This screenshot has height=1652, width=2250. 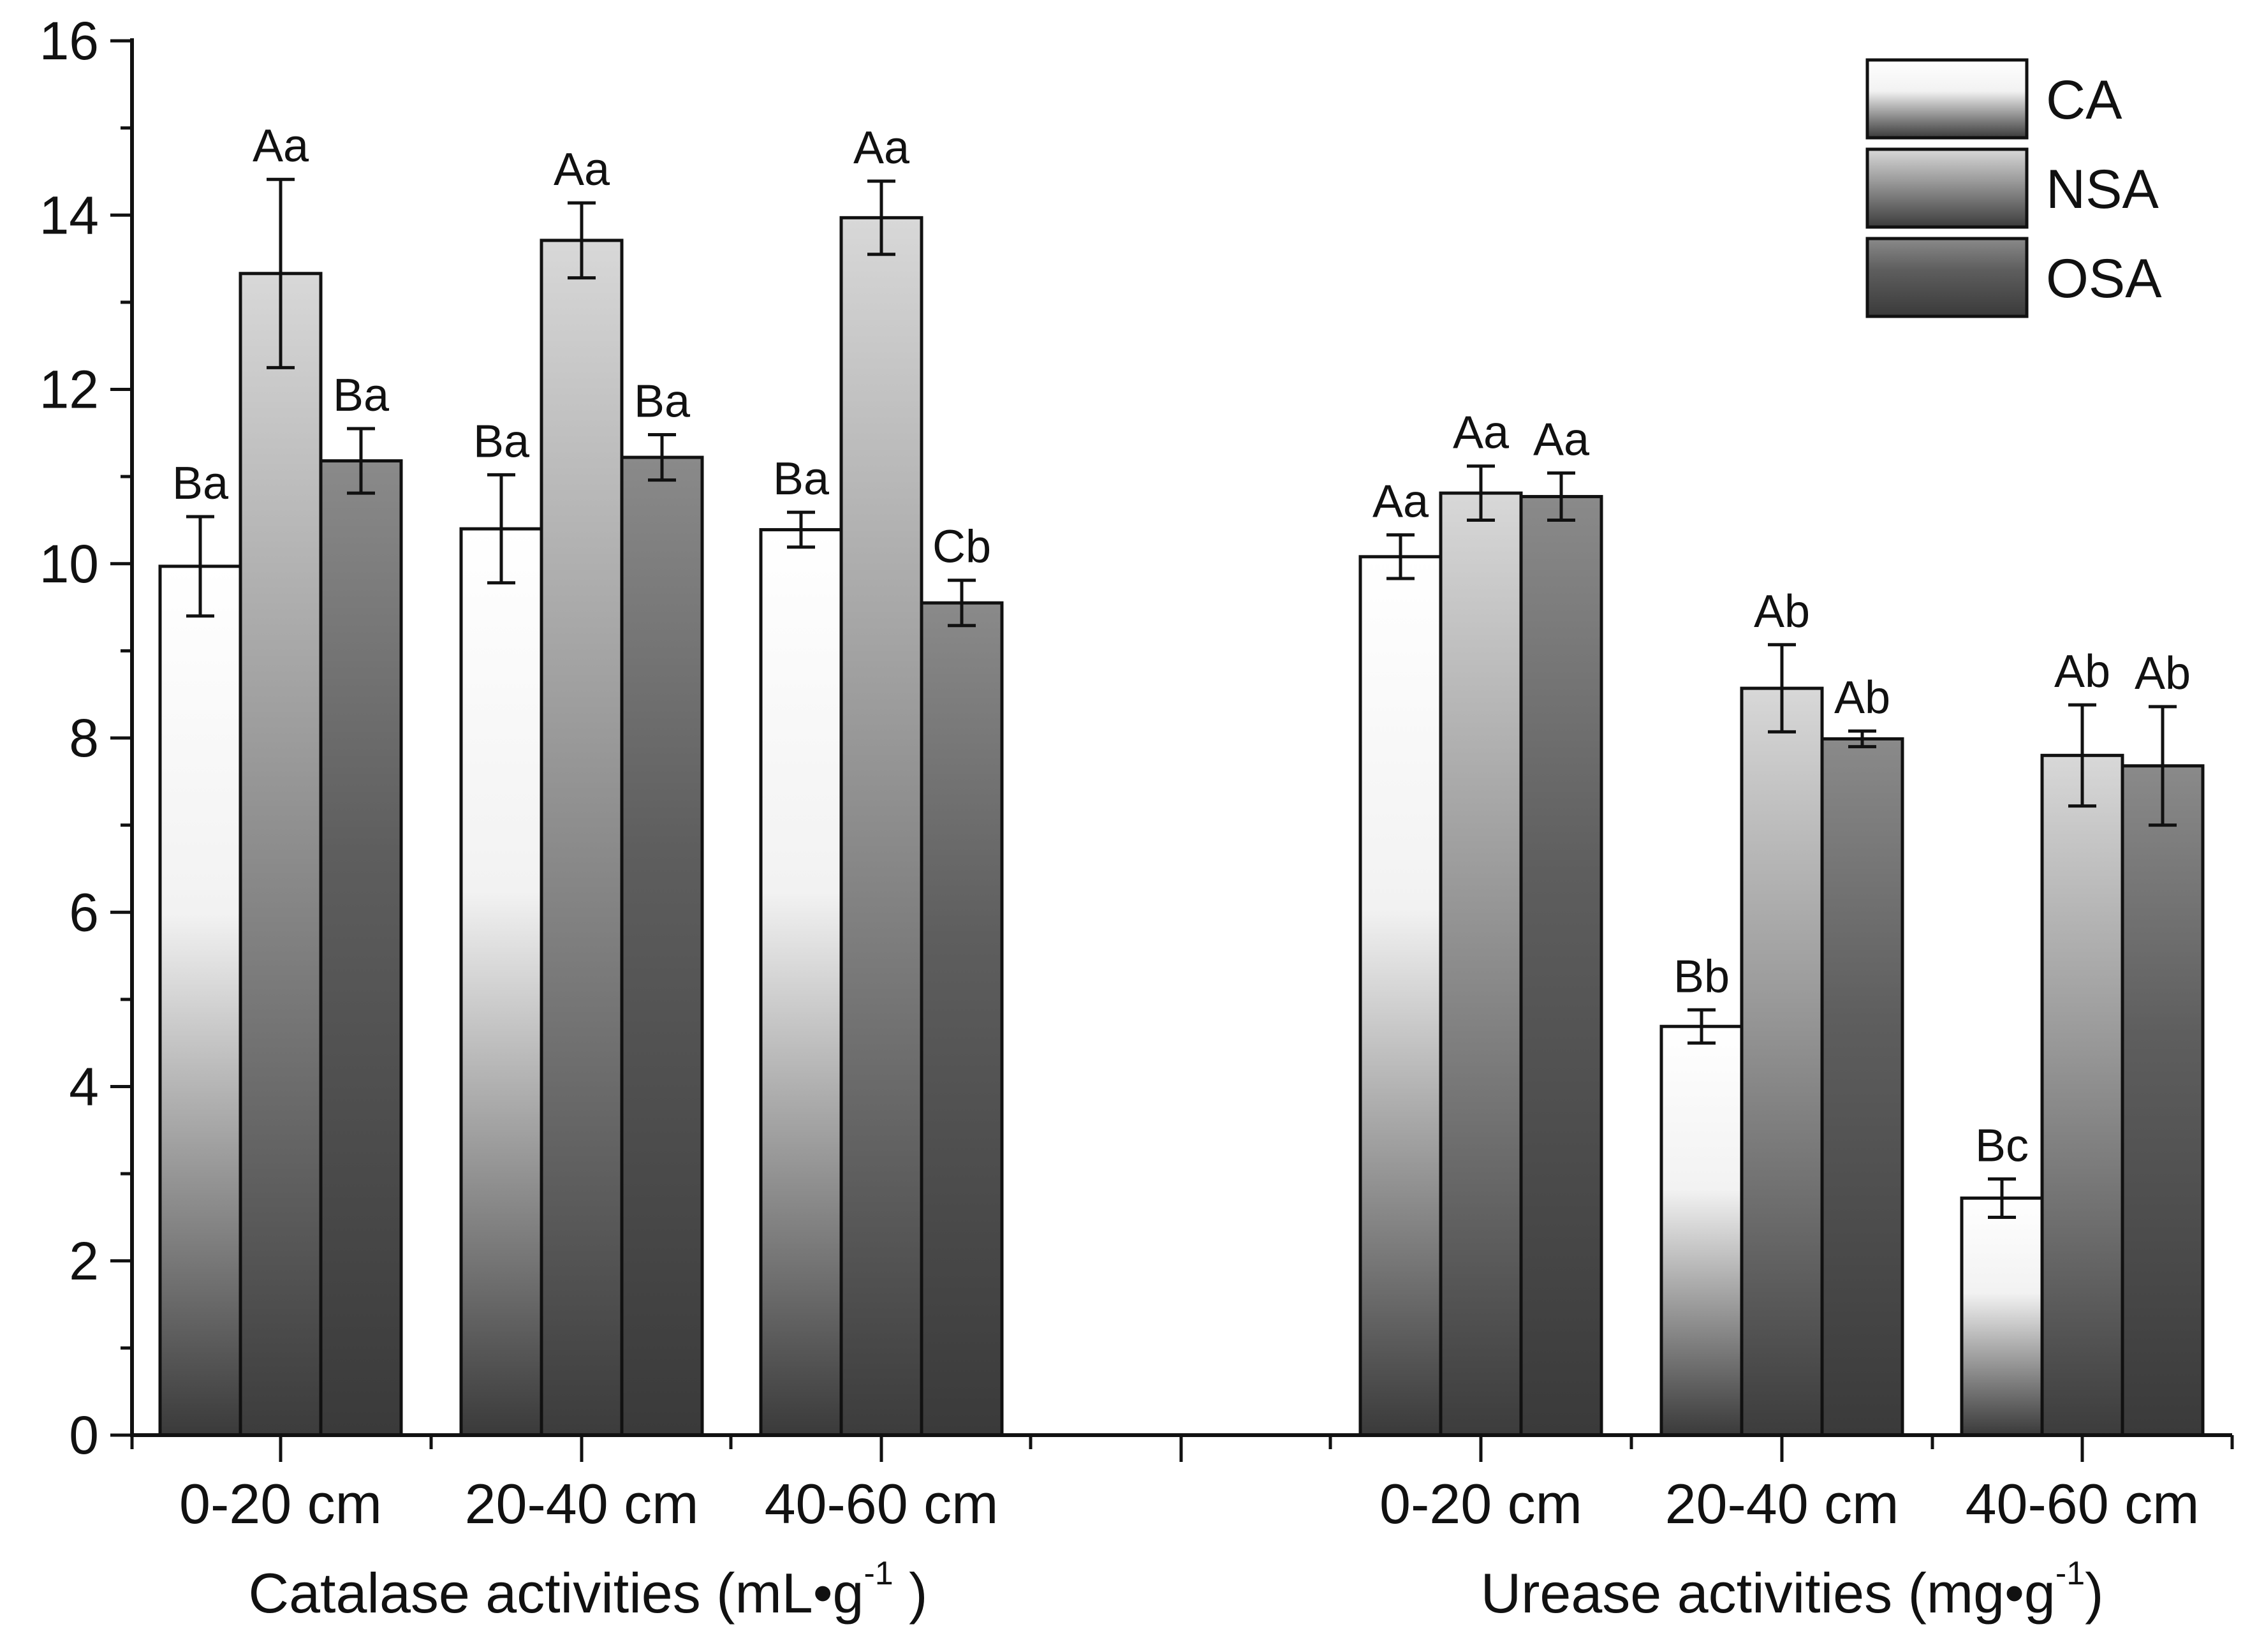 I want to click on legend-swatch-nsa, so click(x=1947, y=188).